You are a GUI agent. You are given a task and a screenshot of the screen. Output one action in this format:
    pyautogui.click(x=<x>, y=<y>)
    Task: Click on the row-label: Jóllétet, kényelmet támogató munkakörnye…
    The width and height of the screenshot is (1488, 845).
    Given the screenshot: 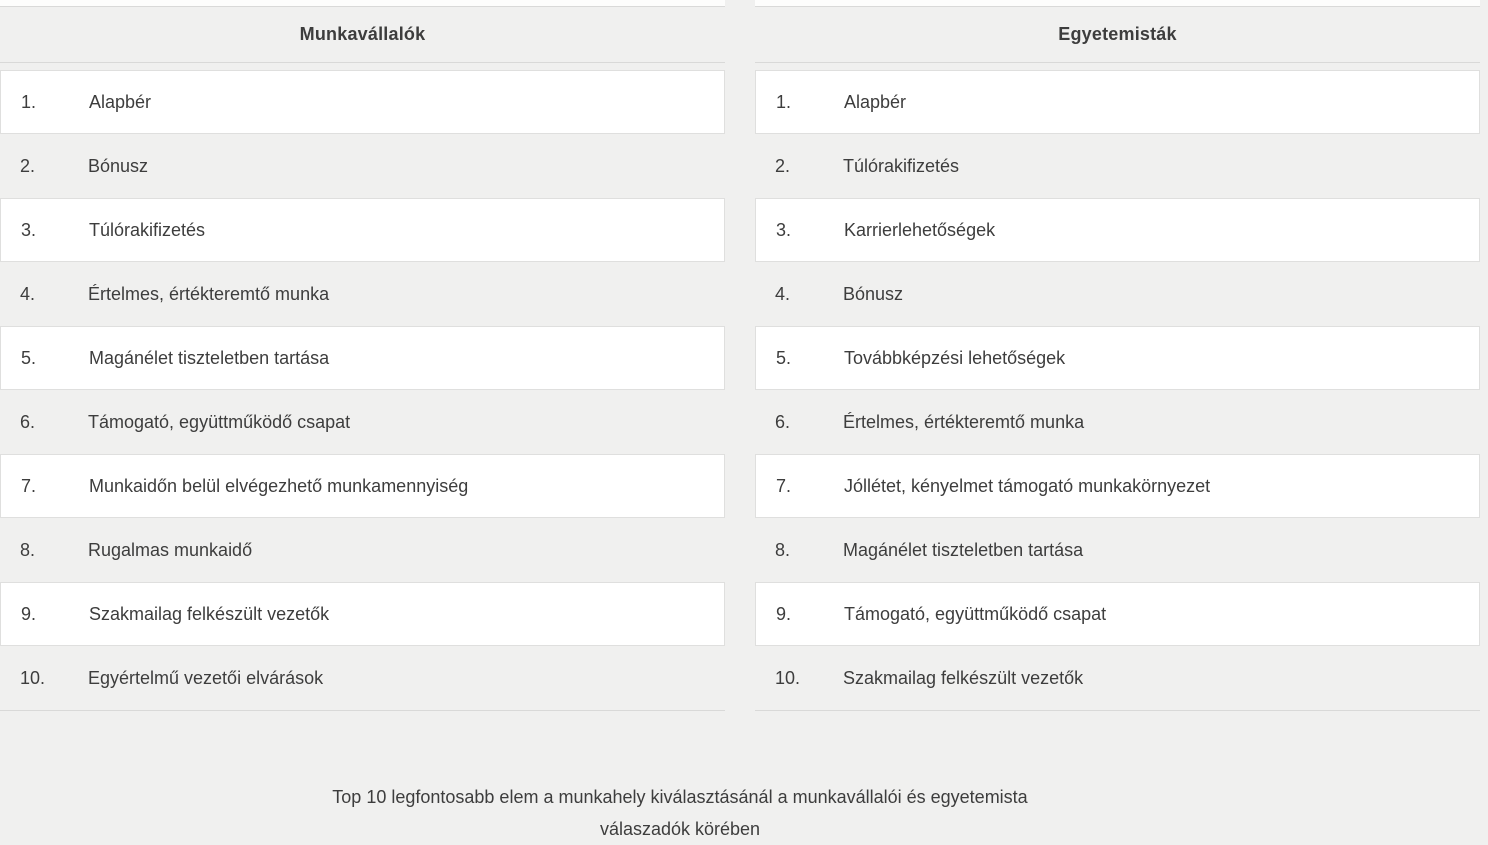 What is the action you would take?
    pyautogui.click(x=1027, y=485)
    